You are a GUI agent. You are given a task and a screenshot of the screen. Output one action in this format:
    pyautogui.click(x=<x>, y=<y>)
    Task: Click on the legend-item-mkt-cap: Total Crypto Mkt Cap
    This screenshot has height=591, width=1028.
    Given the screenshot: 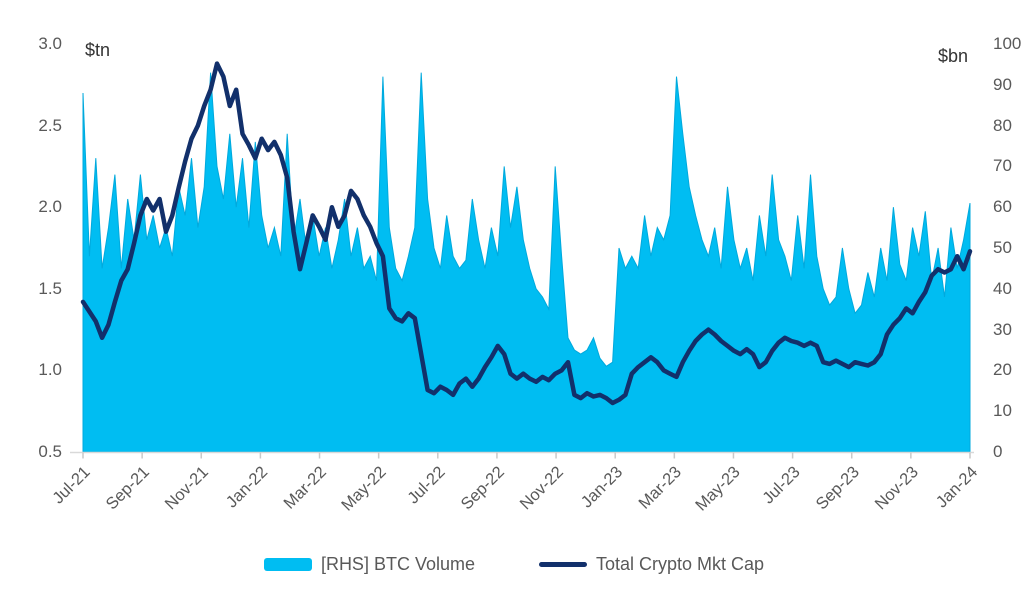 What is the action you would take?
    pyautogui.click(x=651, y=564)
    